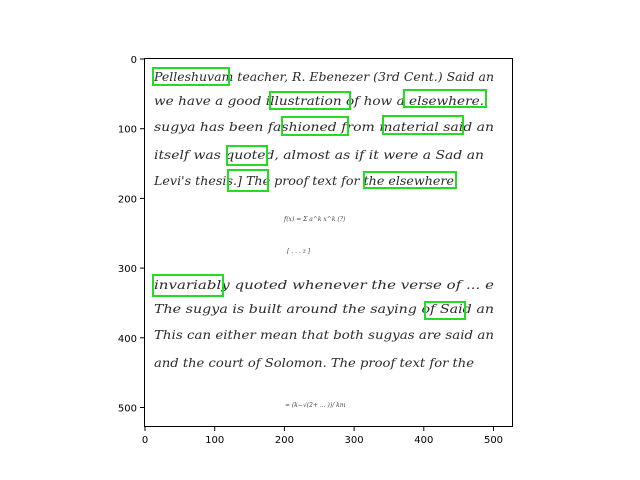 This screenshot has width=640, height=480. Describe the element at coordinates (127, 199) in the screenshot. I see `y-tick-label: 200` at that location.